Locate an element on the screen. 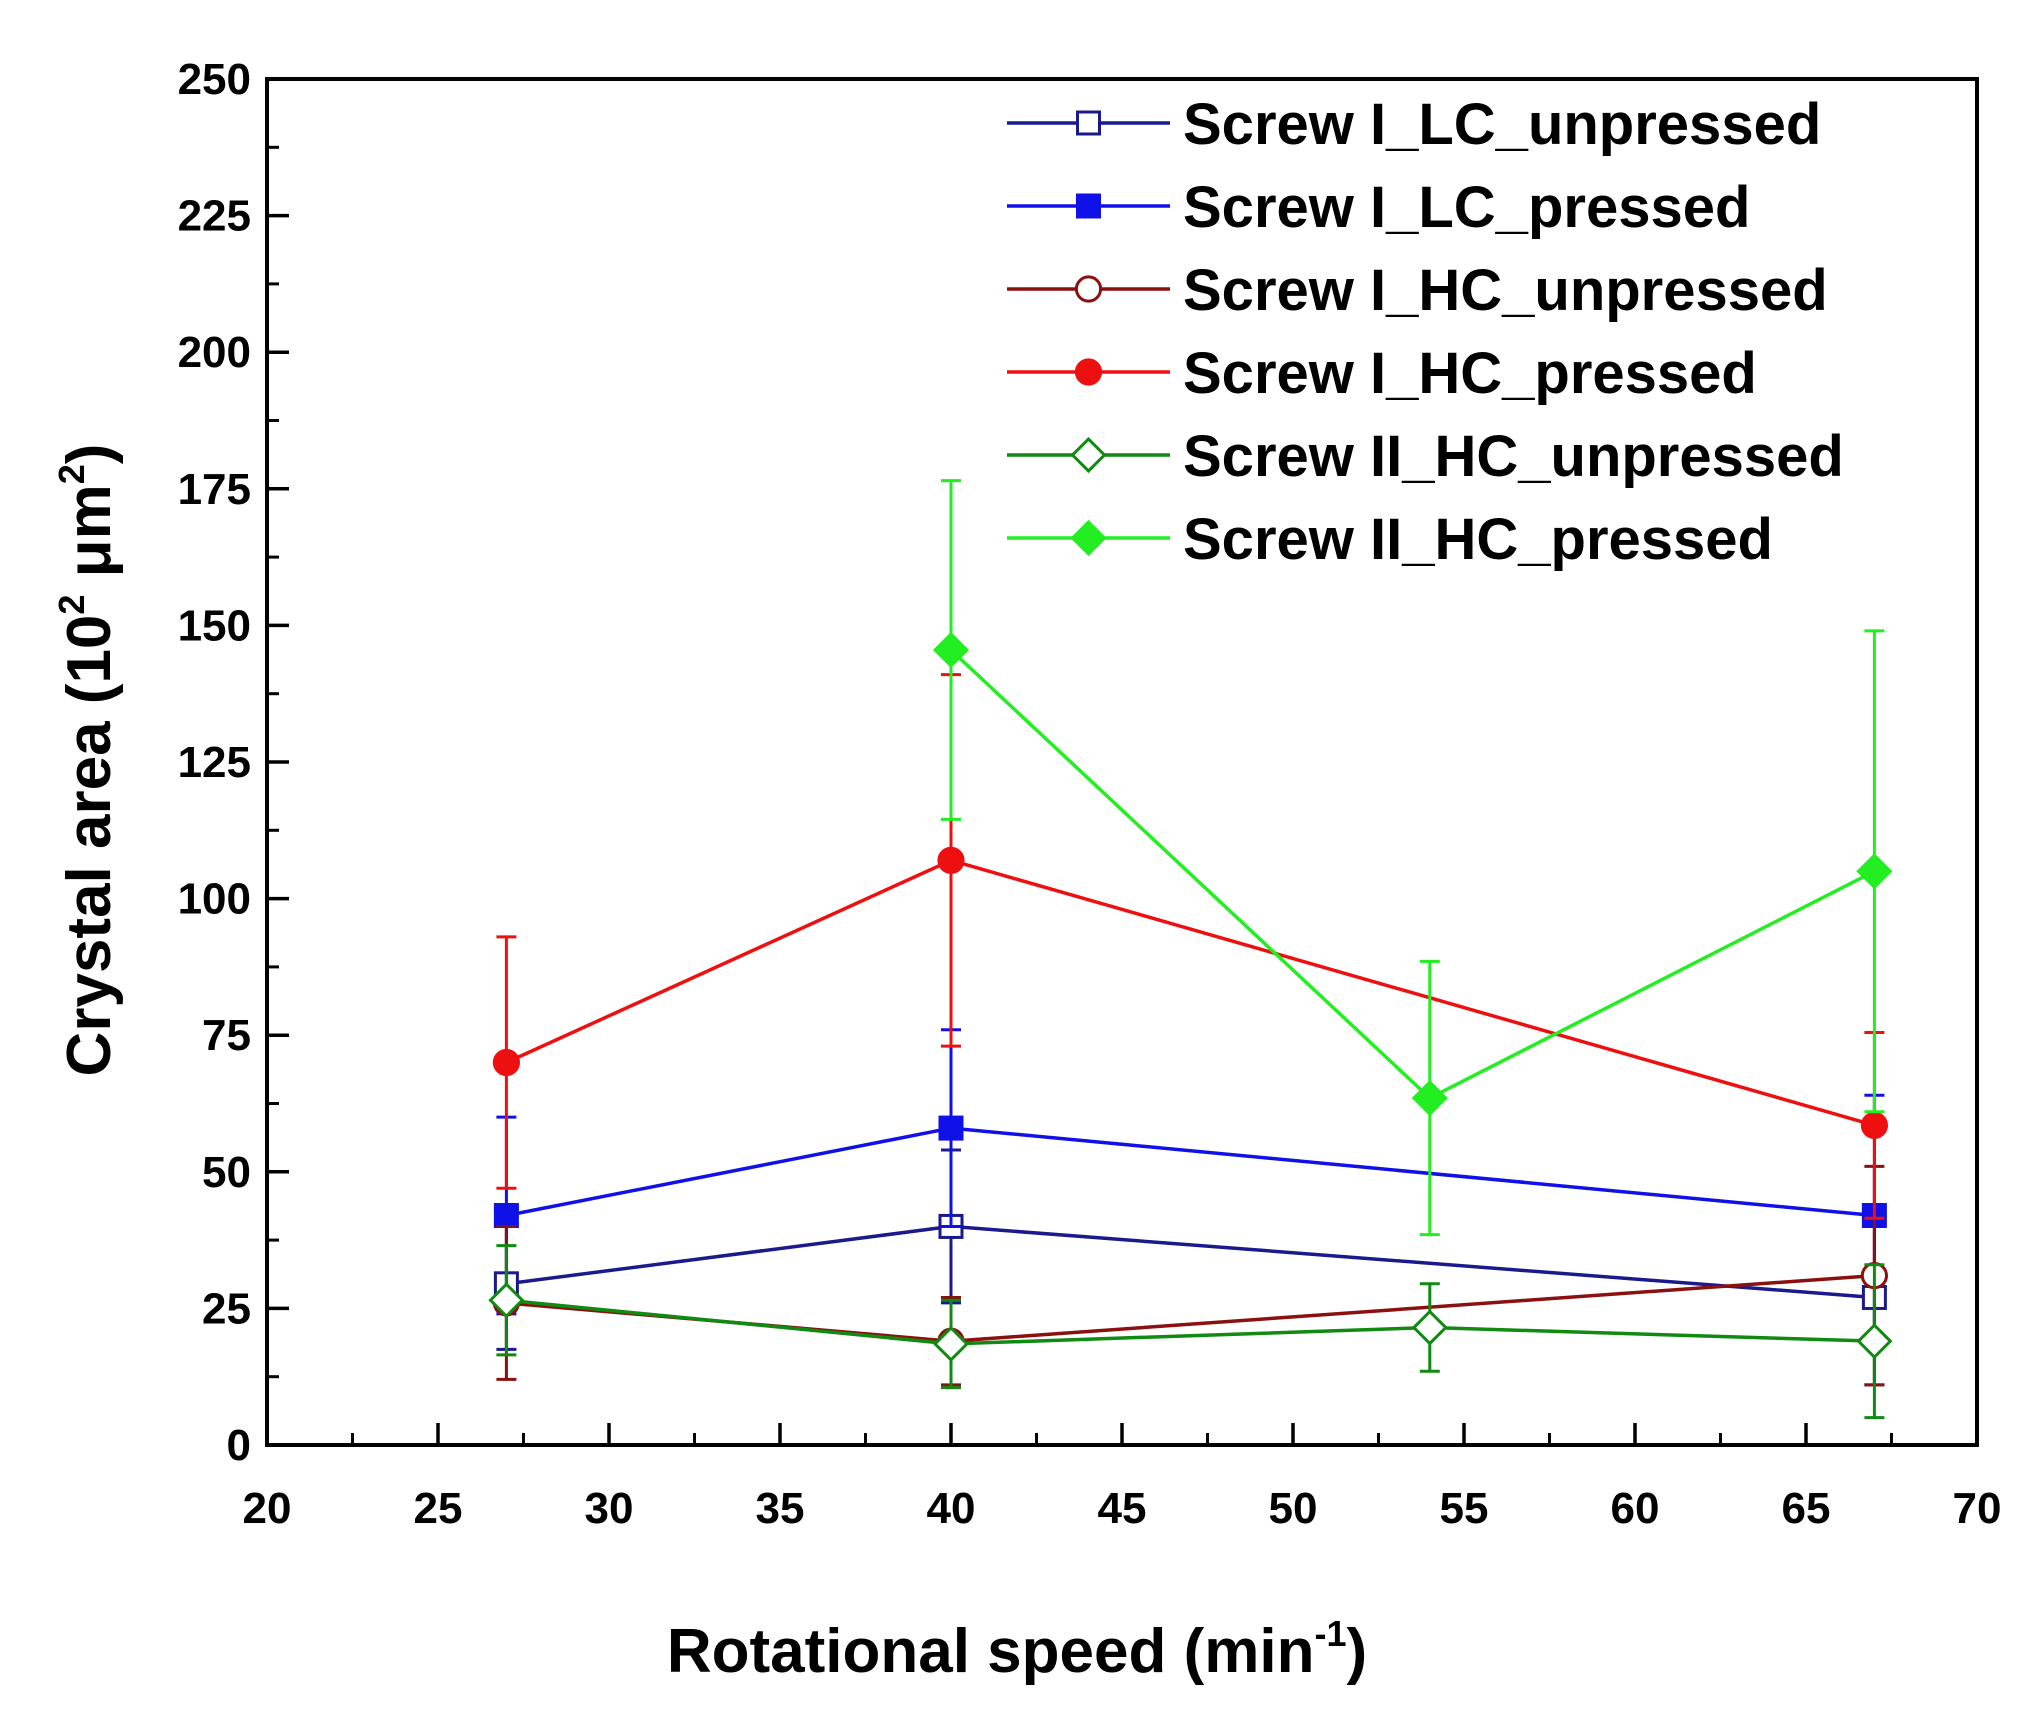  legend-item-4: Screw II_HC_unpressed is located at coordinates (1425, 456).